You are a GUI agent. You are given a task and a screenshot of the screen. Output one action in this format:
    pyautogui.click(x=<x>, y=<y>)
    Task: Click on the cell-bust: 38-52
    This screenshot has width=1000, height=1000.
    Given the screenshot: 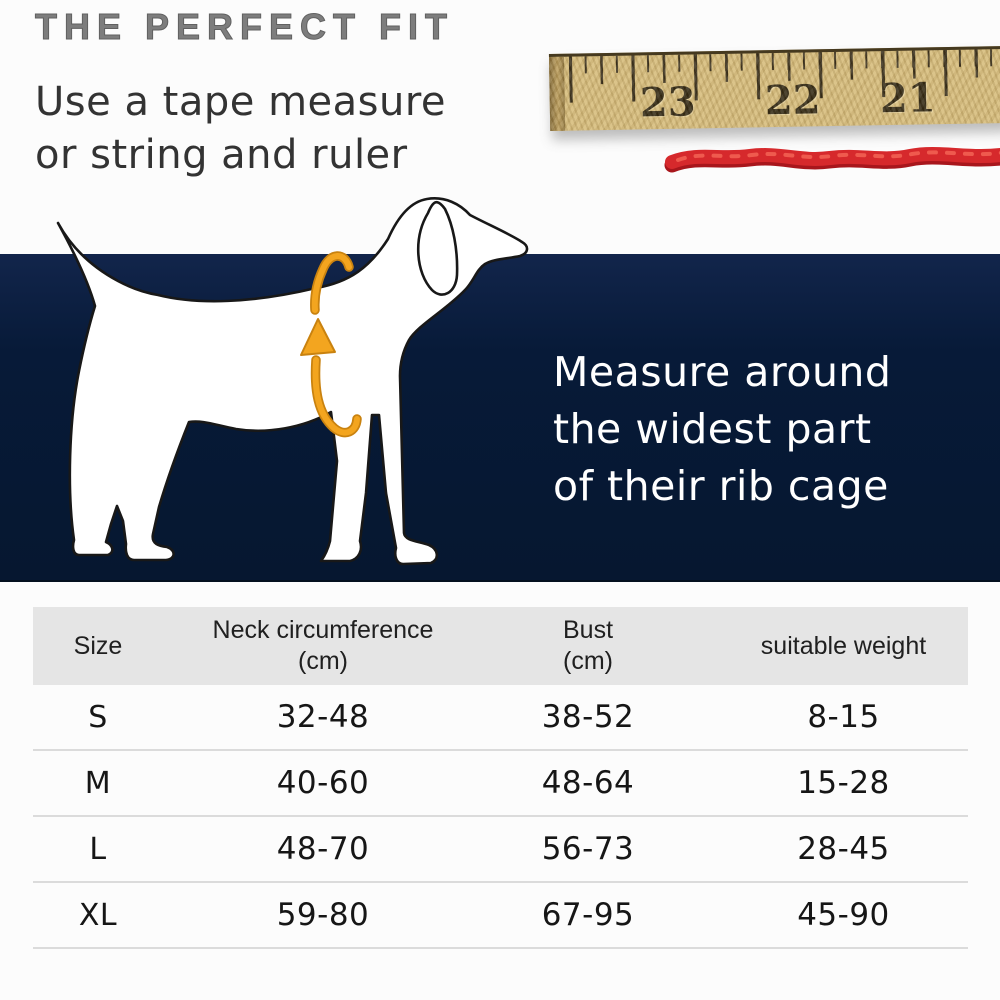 What is the action you would take?
    pyautogui.click(x=588, y=717)
    